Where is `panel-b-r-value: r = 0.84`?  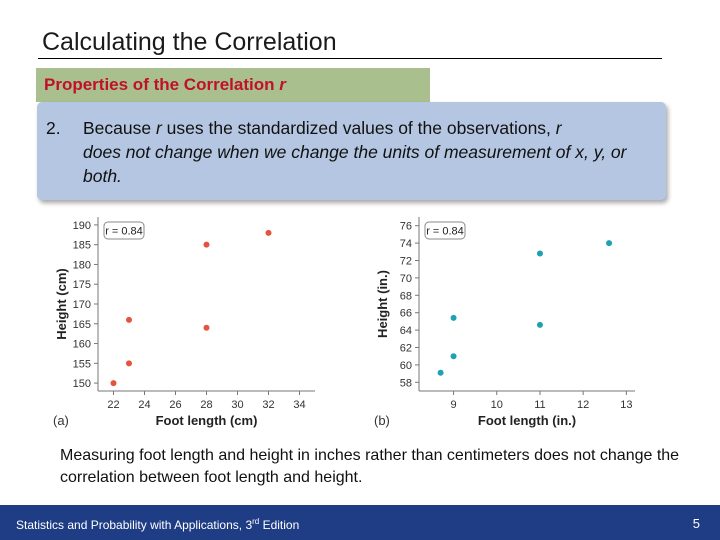 panel-b-r-value: r = 0.84 is located at coordinates (445, 232).